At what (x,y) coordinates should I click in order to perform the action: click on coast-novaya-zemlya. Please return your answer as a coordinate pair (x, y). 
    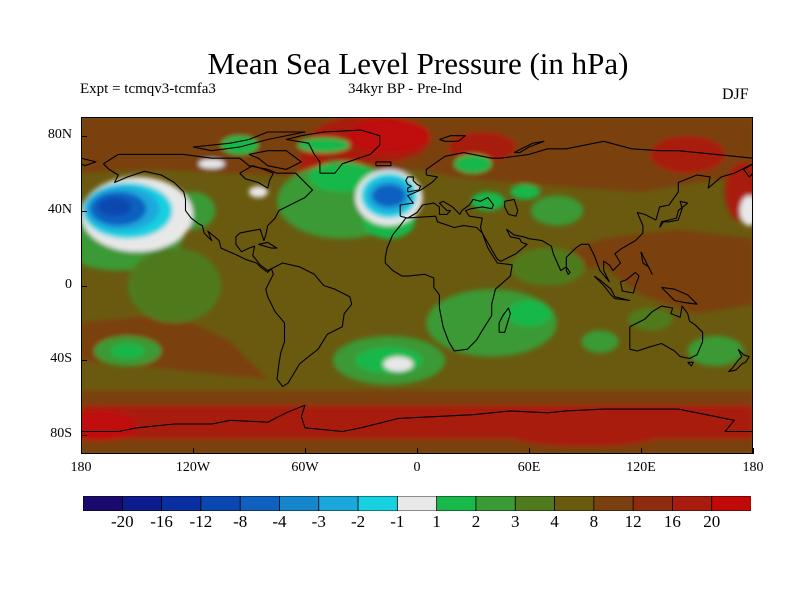
    Looking at the image, I should click on (529, 147).